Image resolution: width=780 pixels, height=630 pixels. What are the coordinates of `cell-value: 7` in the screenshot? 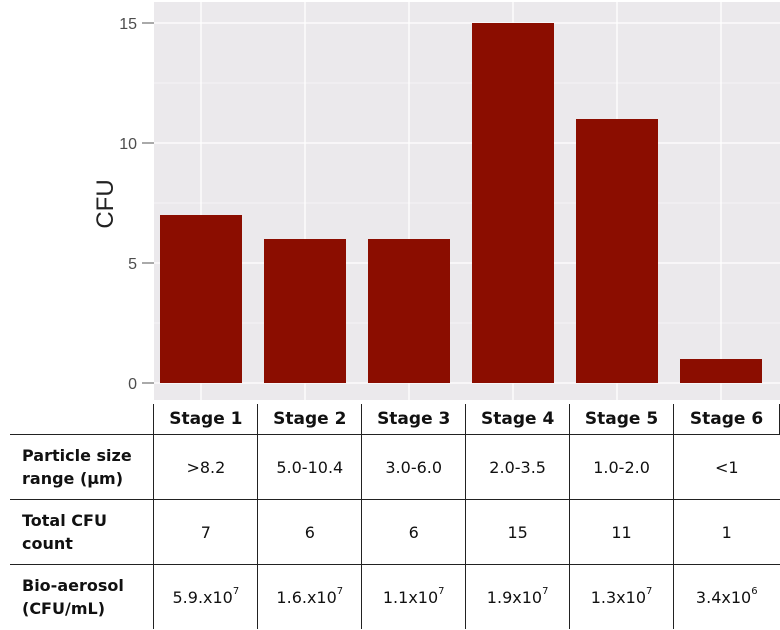 It's located at (205, 532).